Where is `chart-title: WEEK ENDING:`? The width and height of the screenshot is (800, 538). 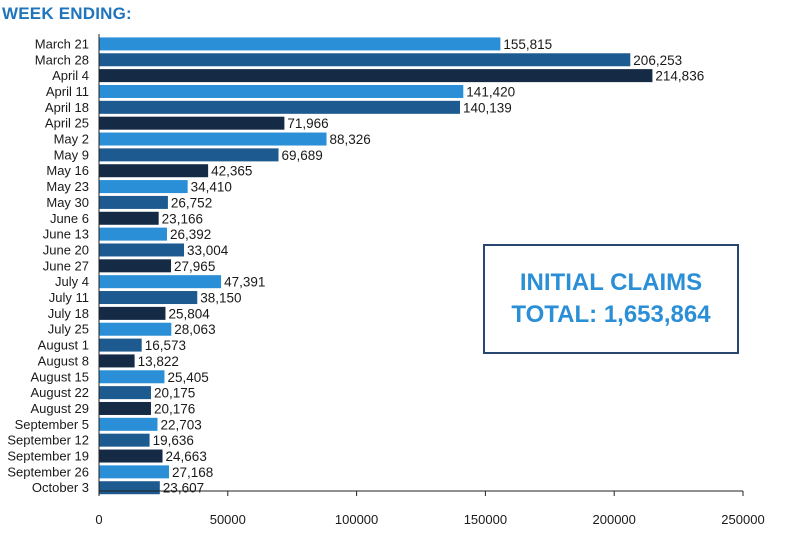
chart-title: WEEK ENDING: is located at coordinates (67, 13).